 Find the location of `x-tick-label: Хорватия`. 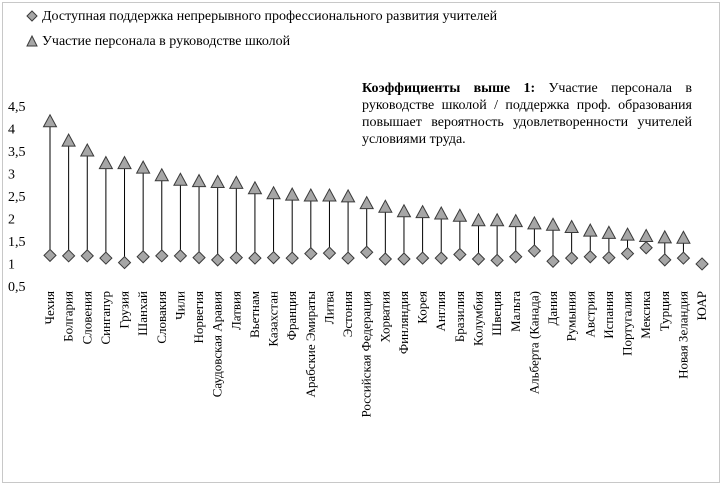

x-tick-label: Хорватия is located at coordinates (384, 317).